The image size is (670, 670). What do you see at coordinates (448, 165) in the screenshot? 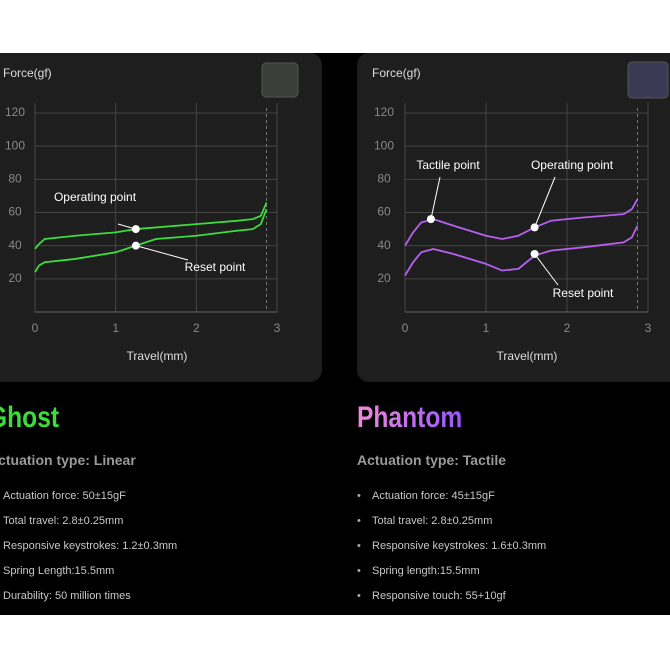
I see `annotation: Tactile point` at bounding box center [448, 165].